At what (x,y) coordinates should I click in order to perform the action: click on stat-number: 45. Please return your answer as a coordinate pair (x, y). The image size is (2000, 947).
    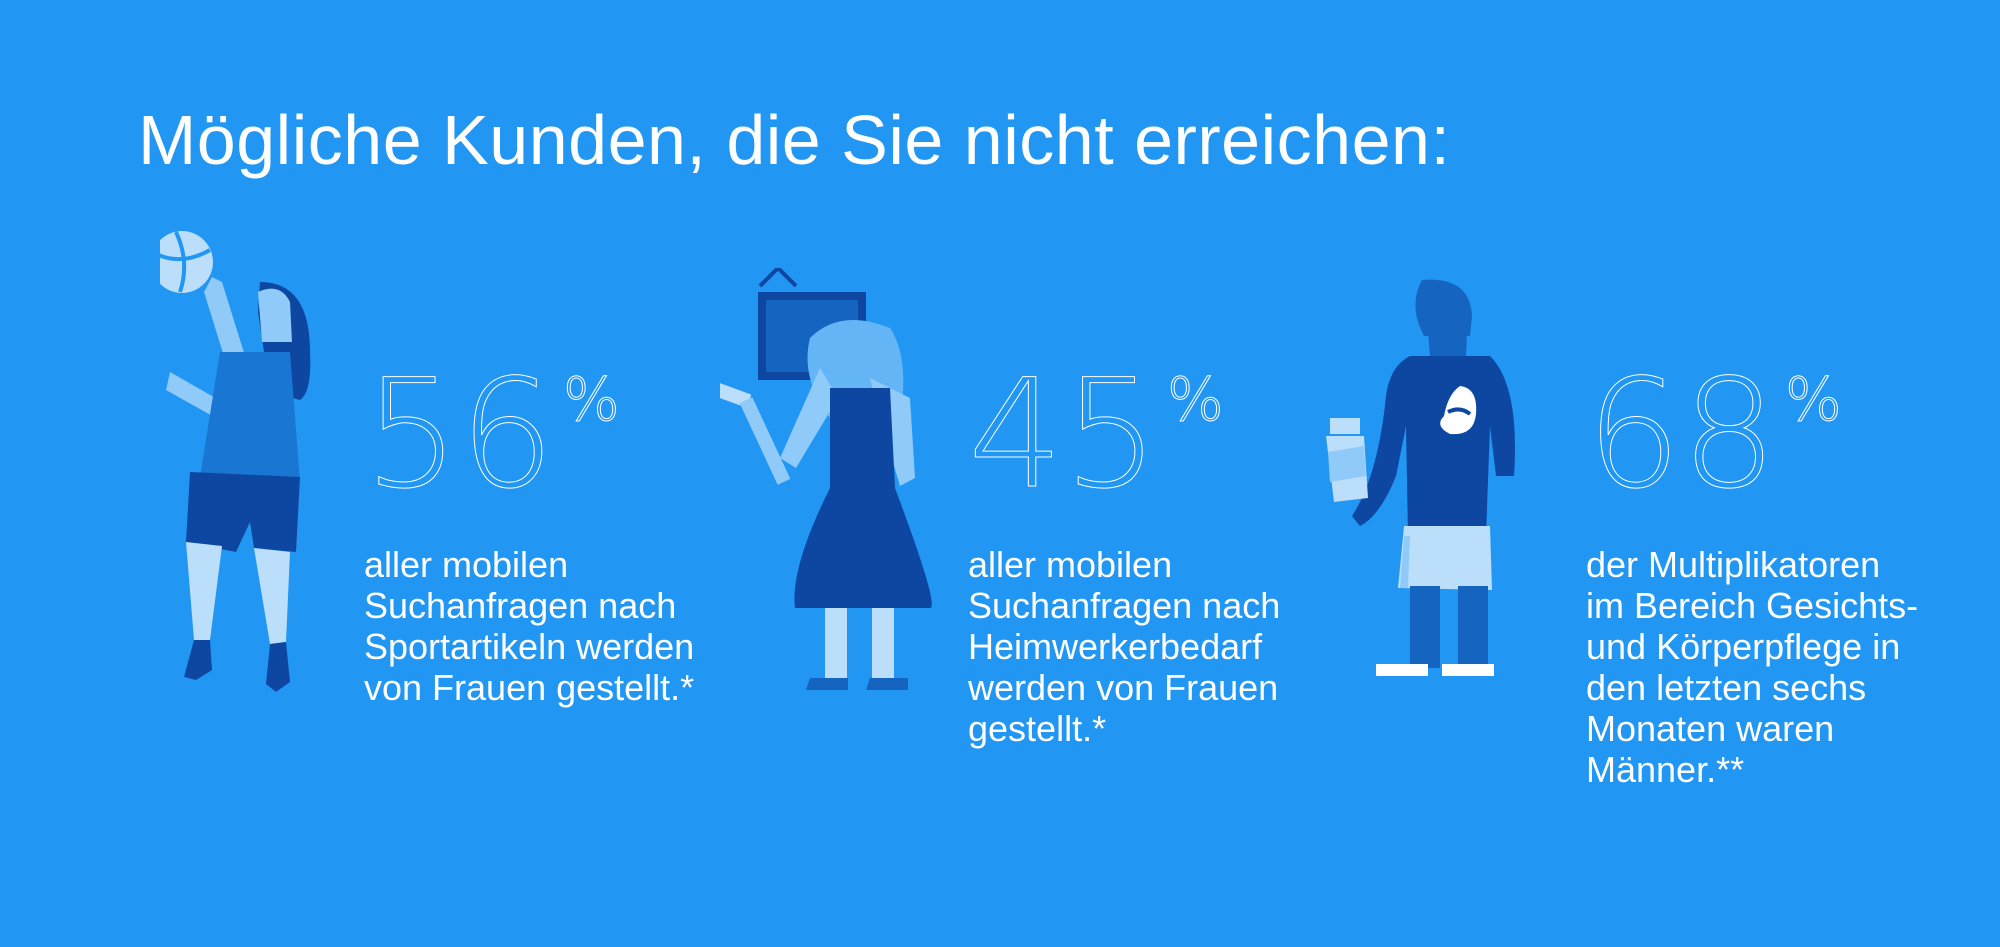
    Looking at the image, I should click on (1064, 435).